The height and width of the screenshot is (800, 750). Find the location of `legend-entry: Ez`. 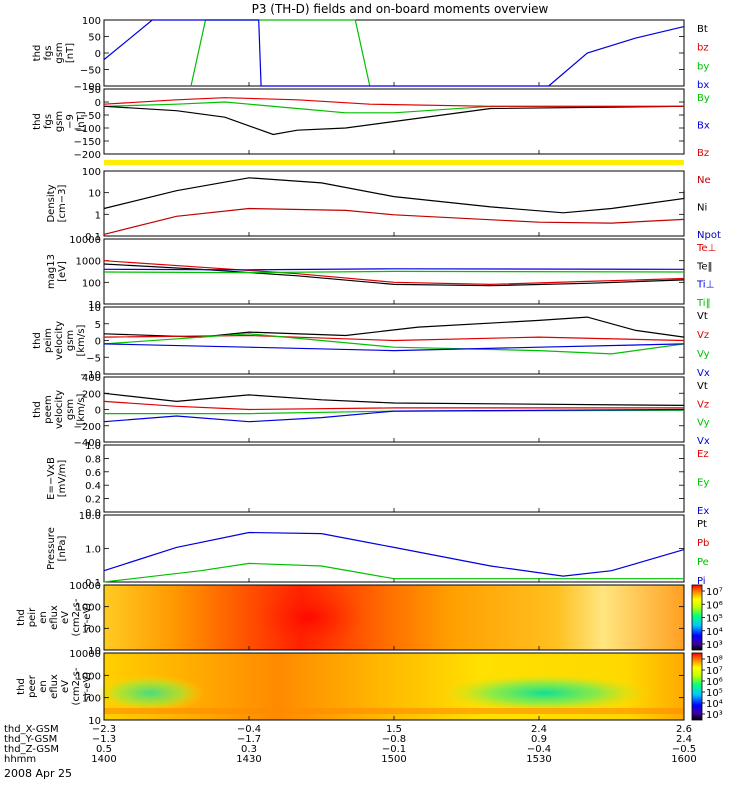

legend-entry: Ez is located at coordinates (703, 454).